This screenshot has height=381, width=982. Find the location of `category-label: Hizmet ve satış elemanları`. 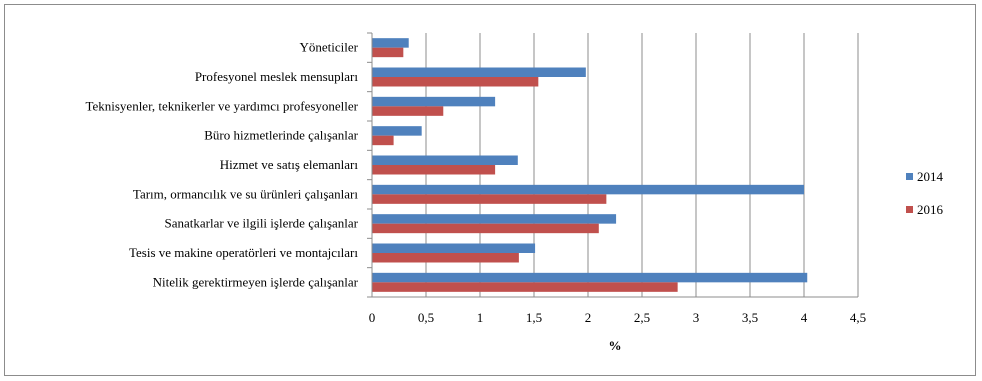

category-label: Hizmet ve satış elemanları is located at coordinates (289, 164).